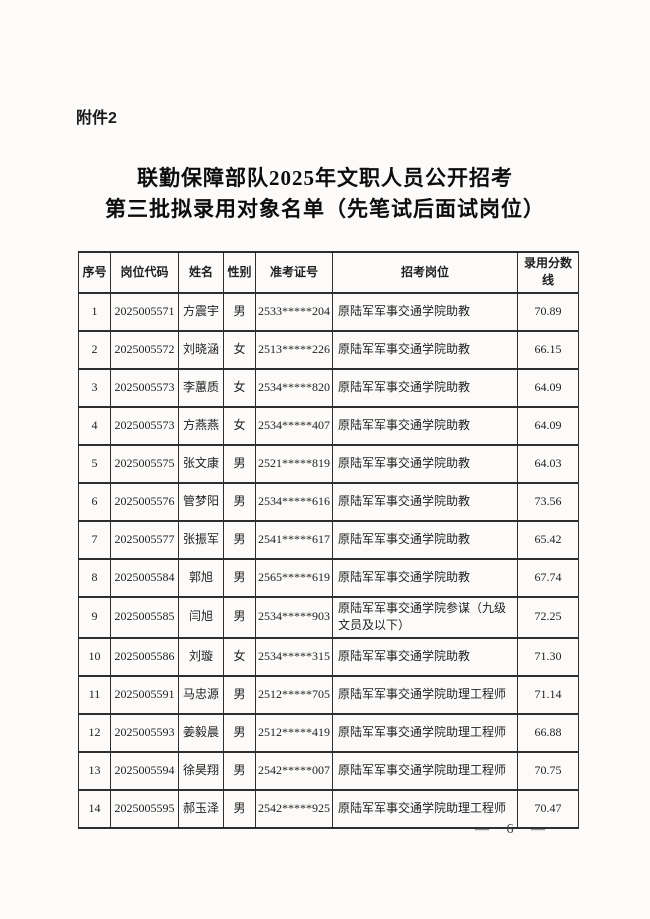  What do you see at coordinates (548, 501) in the screenshot?
I see `cell-score: 73.56` at bounding box center [548, 501].